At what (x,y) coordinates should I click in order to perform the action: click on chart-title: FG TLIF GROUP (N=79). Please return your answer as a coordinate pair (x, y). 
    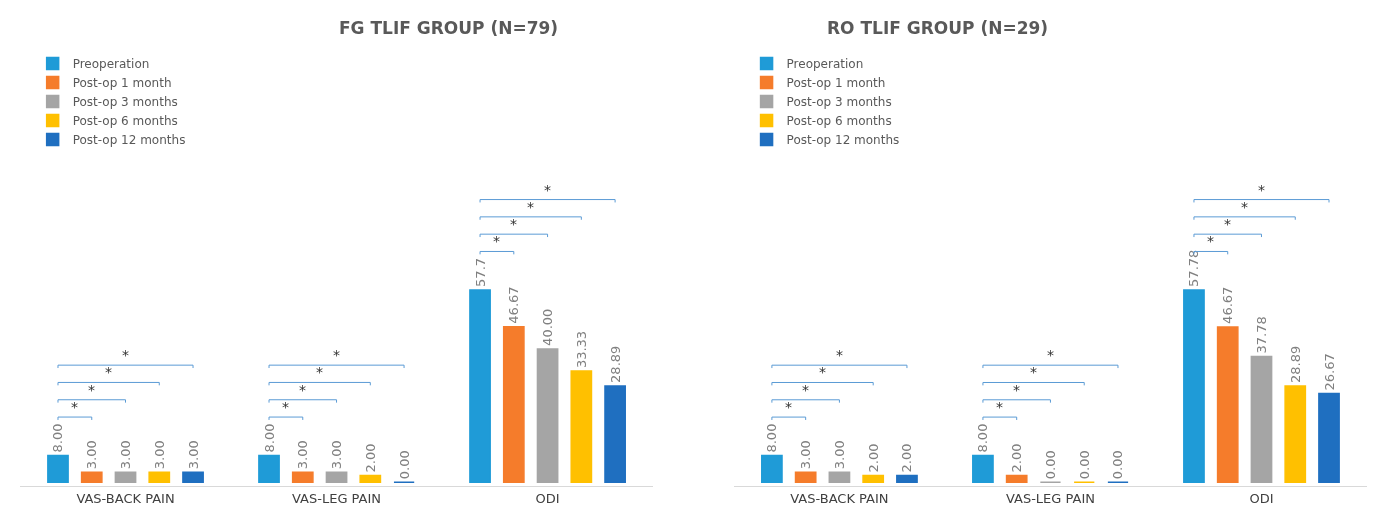
    Looking at the image, I should click on (449, 28).